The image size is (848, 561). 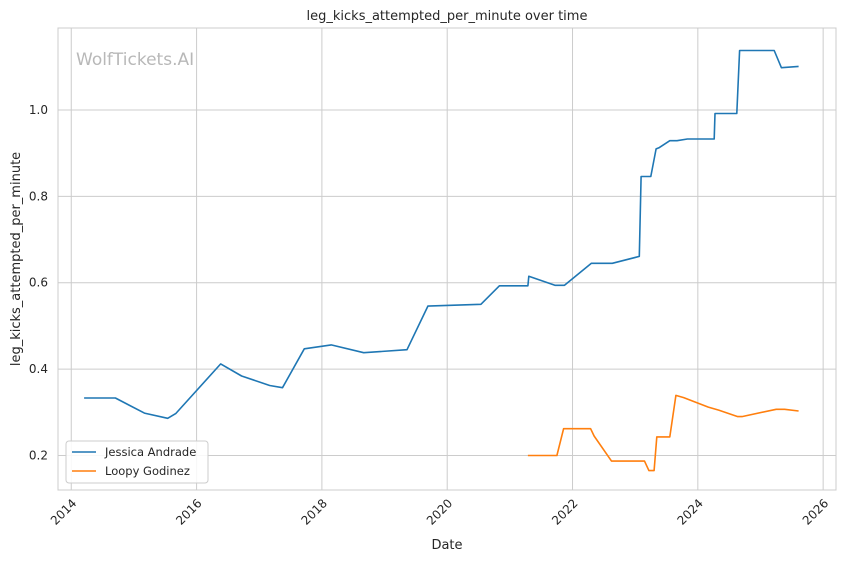 What do you see at coordinates (38, 455) in the screenshot?
I see `y-tick-label: 0.2` at bounding box center [38, 455].